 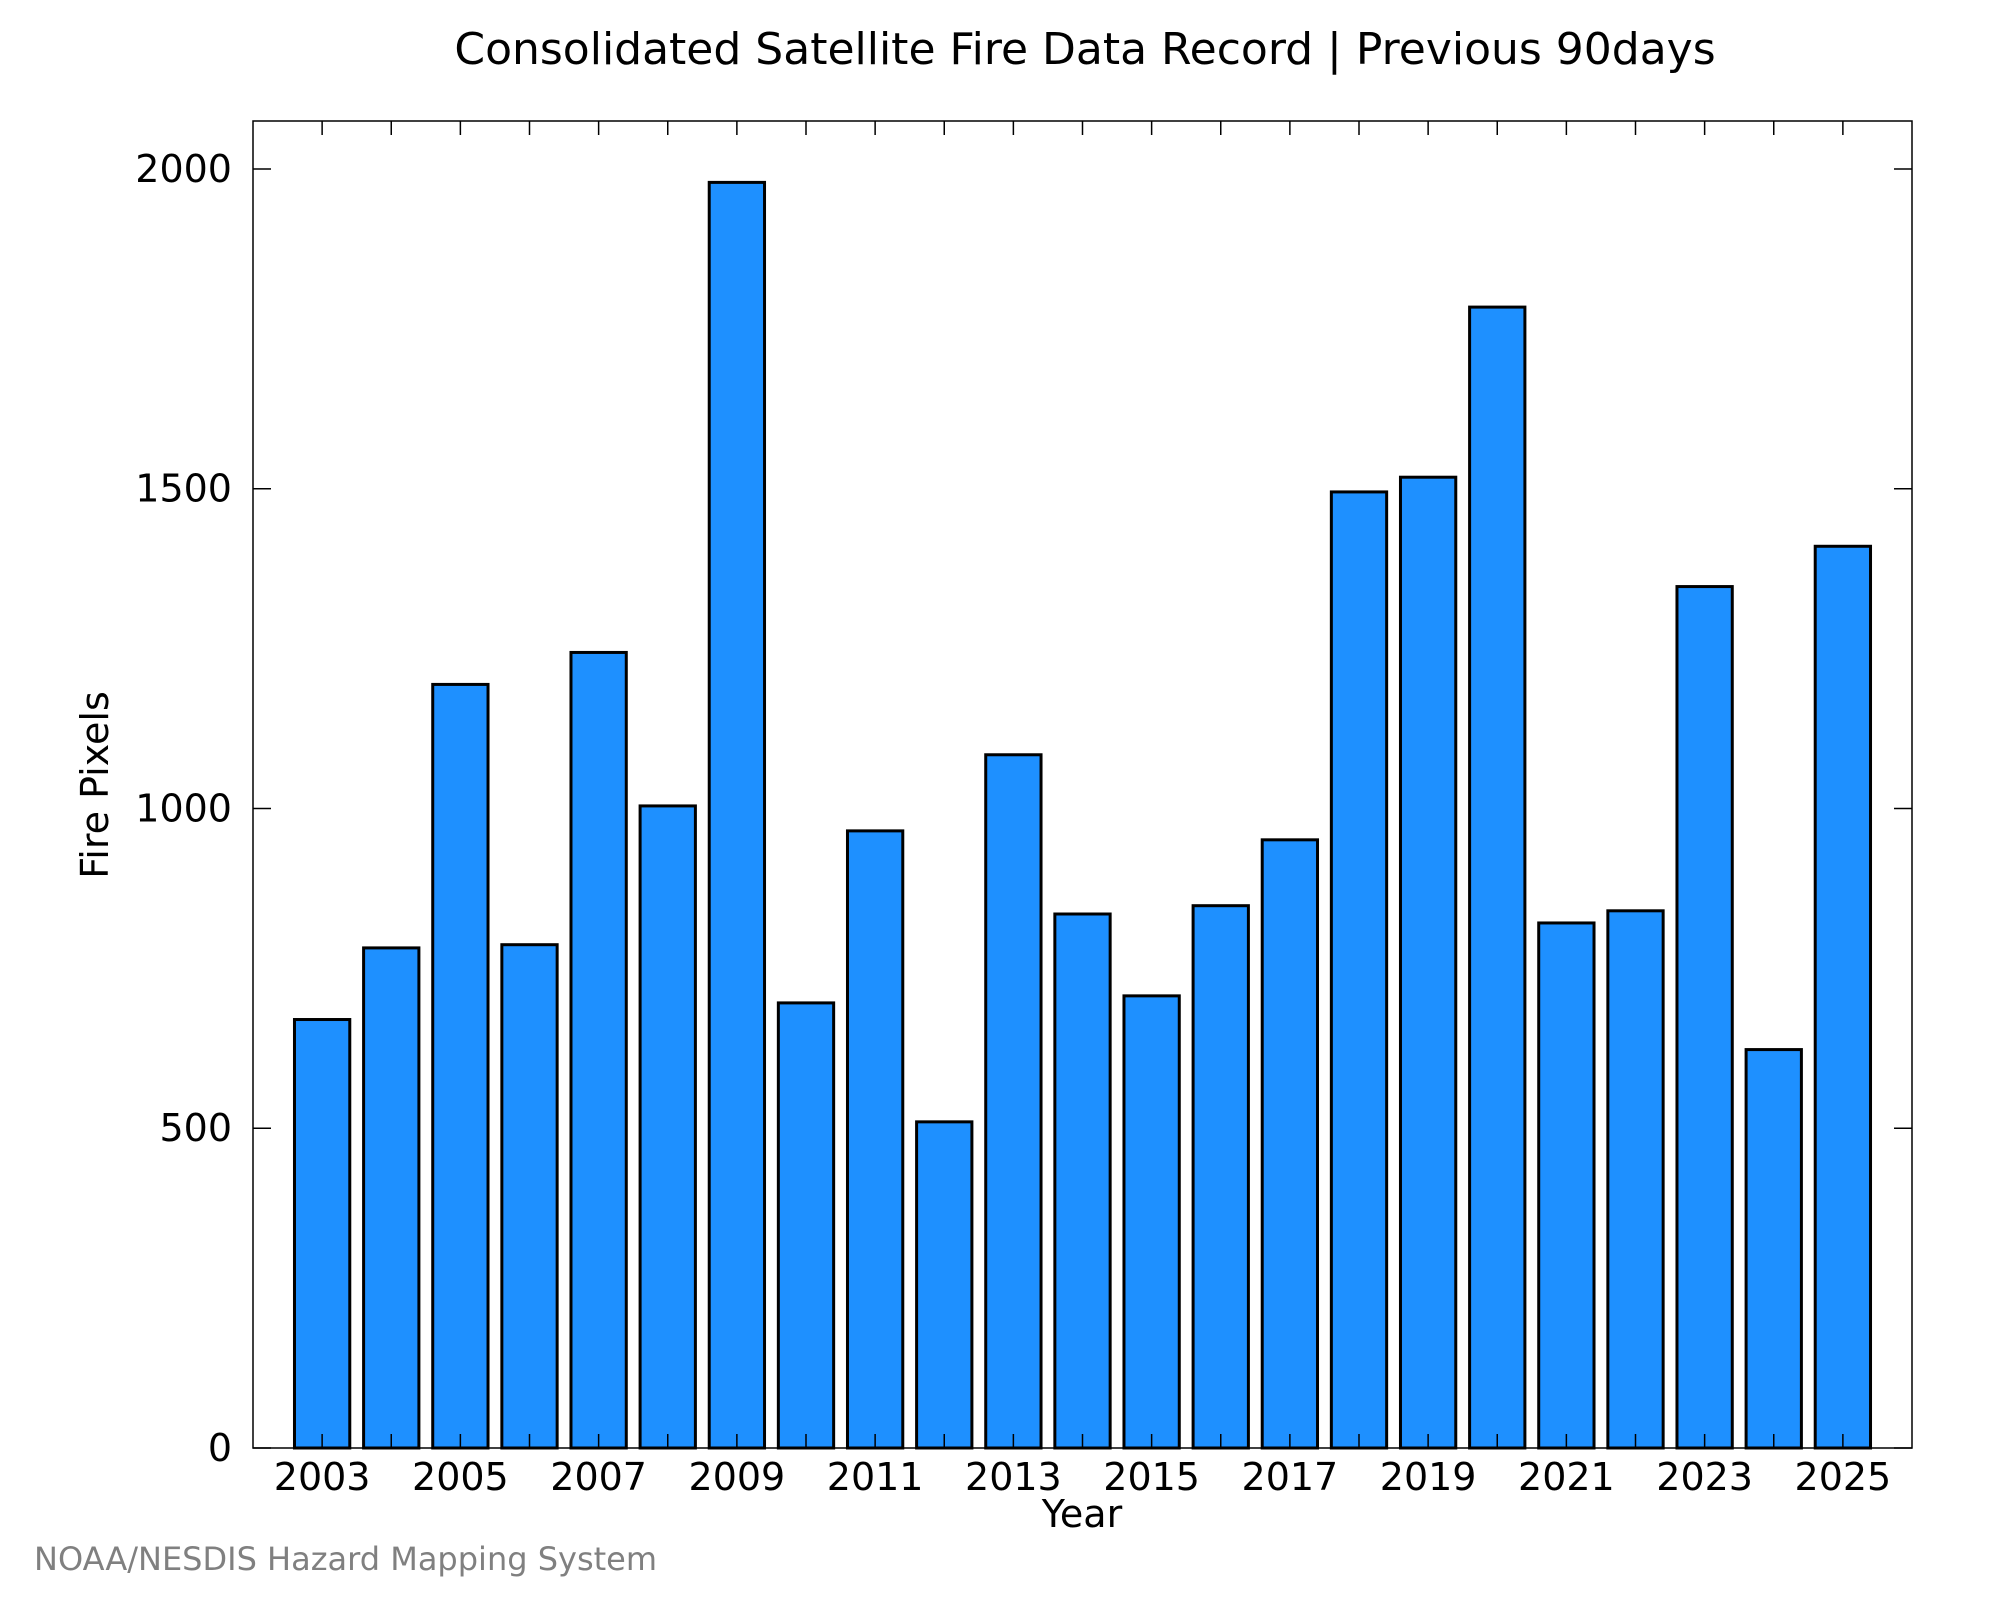 I want to click on bar-2015, so click(x=1151, y=1222).